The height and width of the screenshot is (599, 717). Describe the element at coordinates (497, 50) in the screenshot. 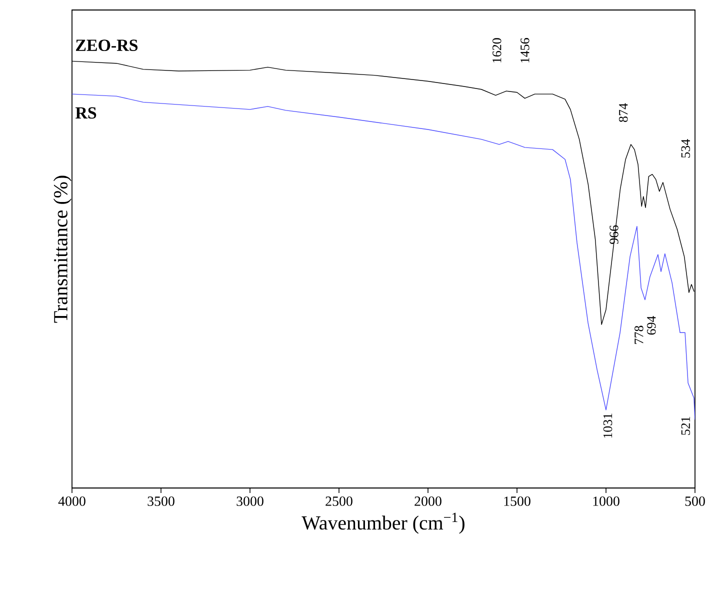

I see `annotation: 1620` at that location.